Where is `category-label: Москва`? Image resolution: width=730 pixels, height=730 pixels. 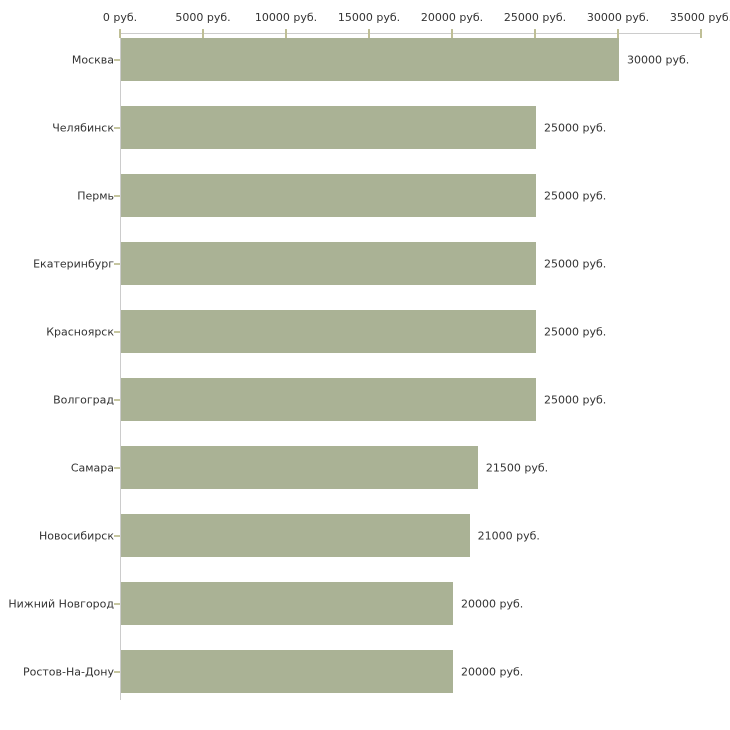 category-label: Москва is located at coordinates (92, 59).